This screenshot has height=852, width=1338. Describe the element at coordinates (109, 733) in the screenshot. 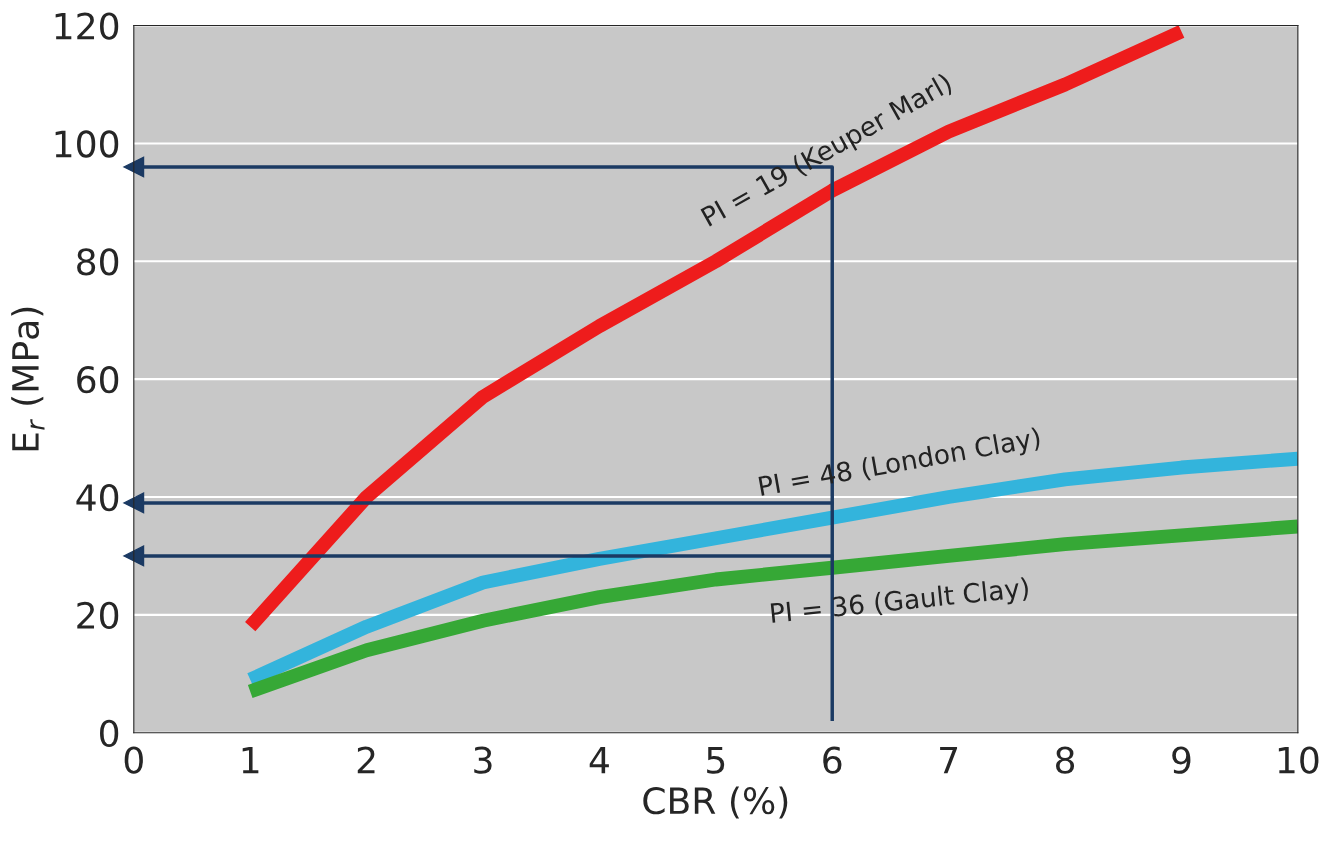

I see `y-tick-label: 0` at that location.